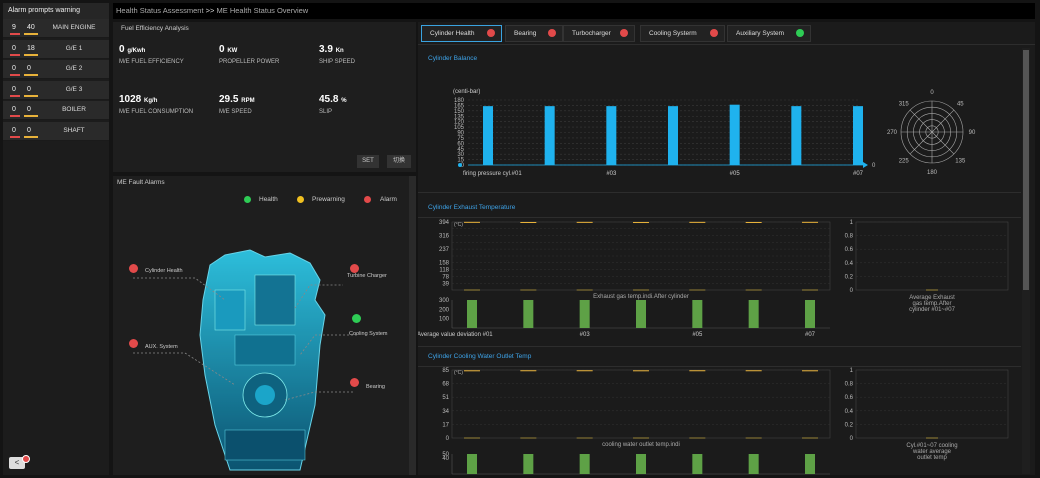 This screenshot has height=478, width=1040. Describe the element at coordinates (14, 48) in the screenshot. I see `alarm-count: 0` at that location.